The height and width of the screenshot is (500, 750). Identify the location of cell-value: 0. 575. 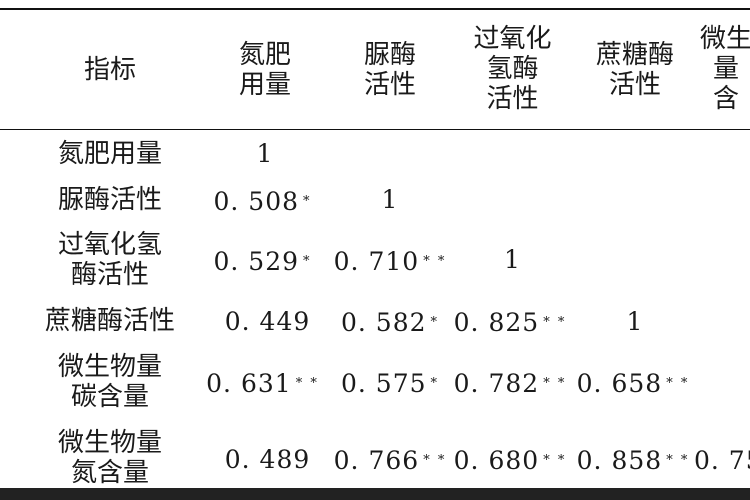
(383, 383).